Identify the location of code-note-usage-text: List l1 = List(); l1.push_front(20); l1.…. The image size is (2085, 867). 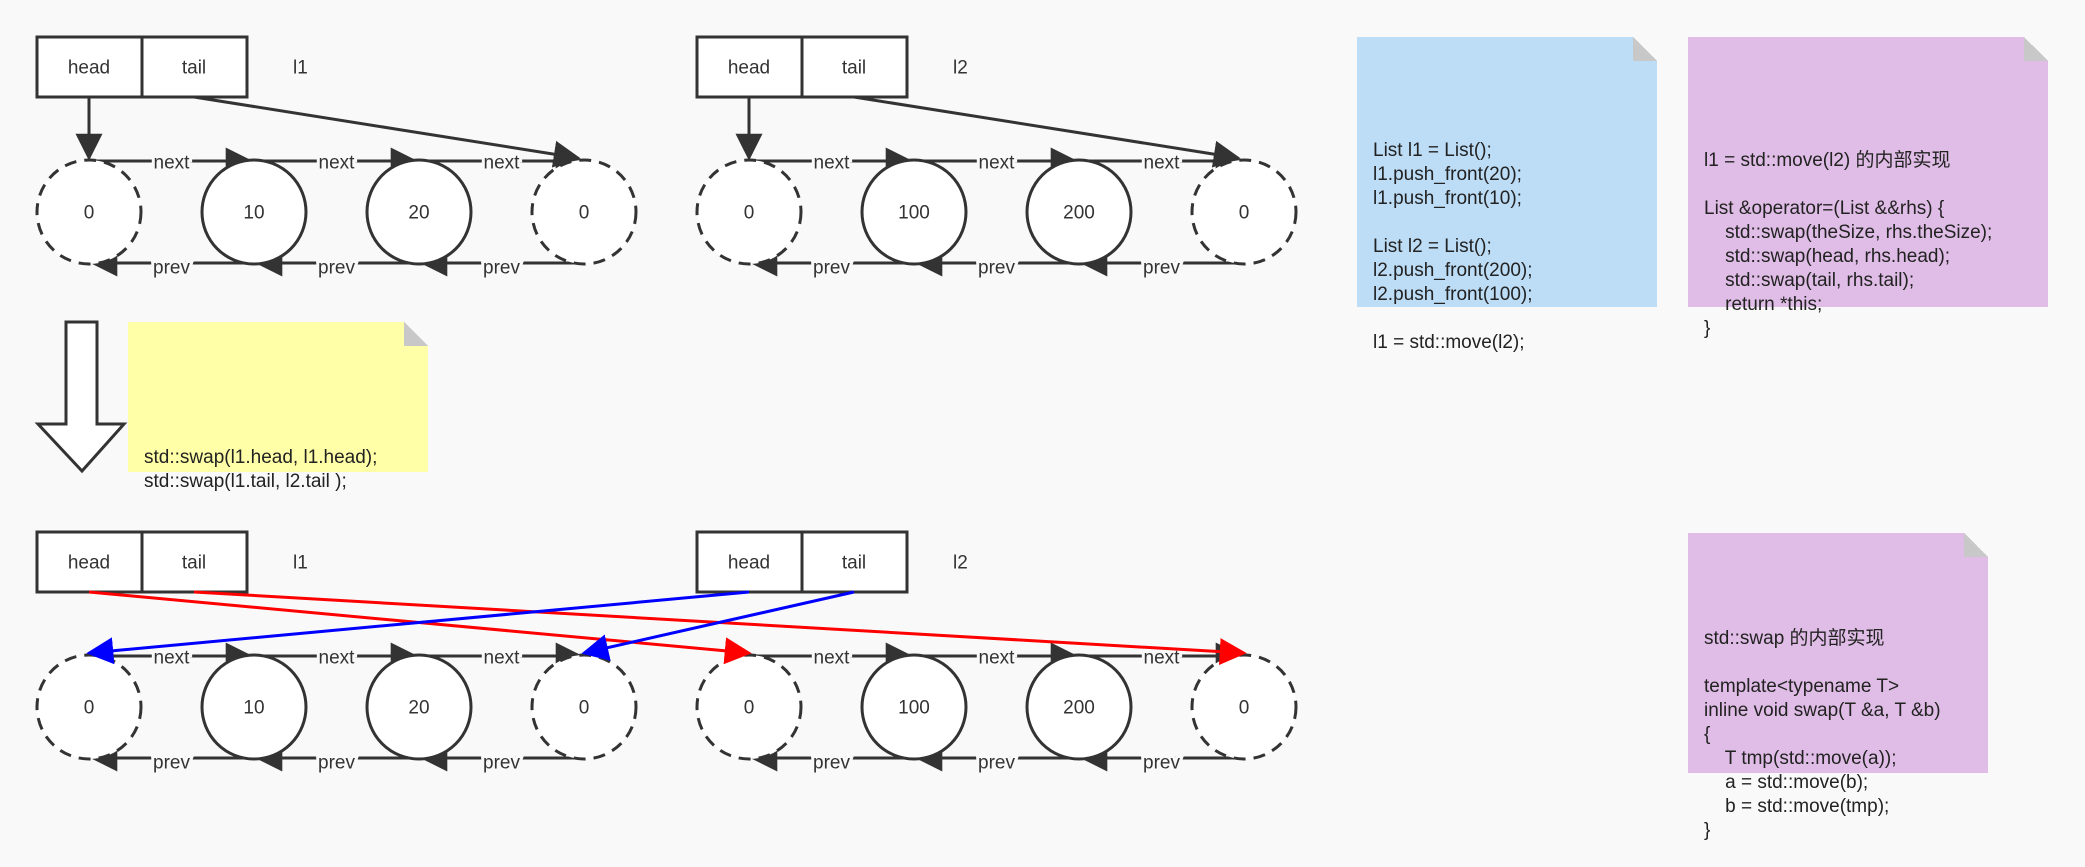
(1453, 246).